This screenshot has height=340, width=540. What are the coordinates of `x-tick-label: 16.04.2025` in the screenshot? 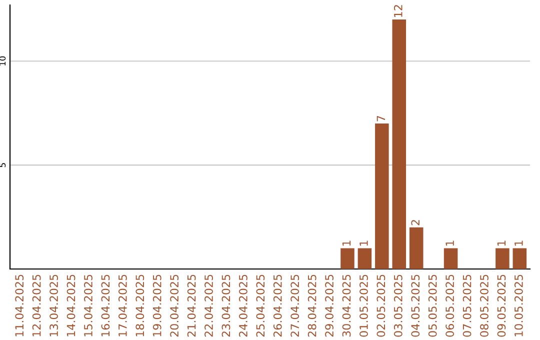 It's located at (105, 305).